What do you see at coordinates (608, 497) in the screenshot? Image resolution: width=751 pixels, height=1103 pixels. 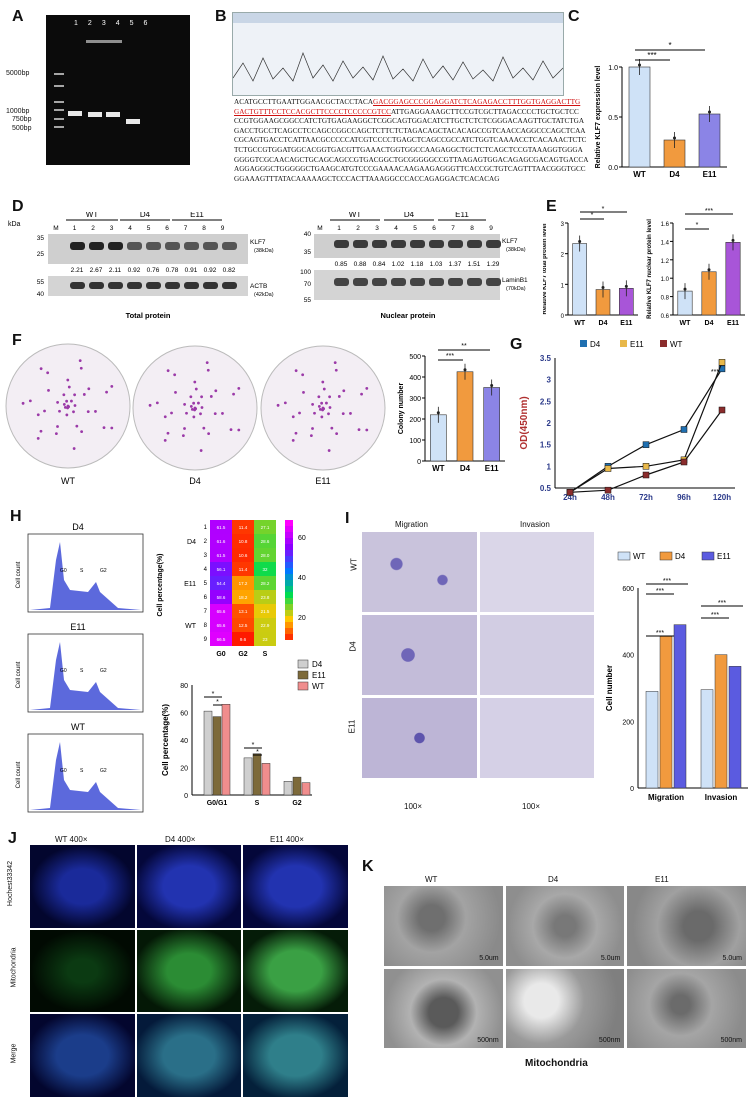 I see `x-tick-label: 48h` at bounding box center [608, 497].